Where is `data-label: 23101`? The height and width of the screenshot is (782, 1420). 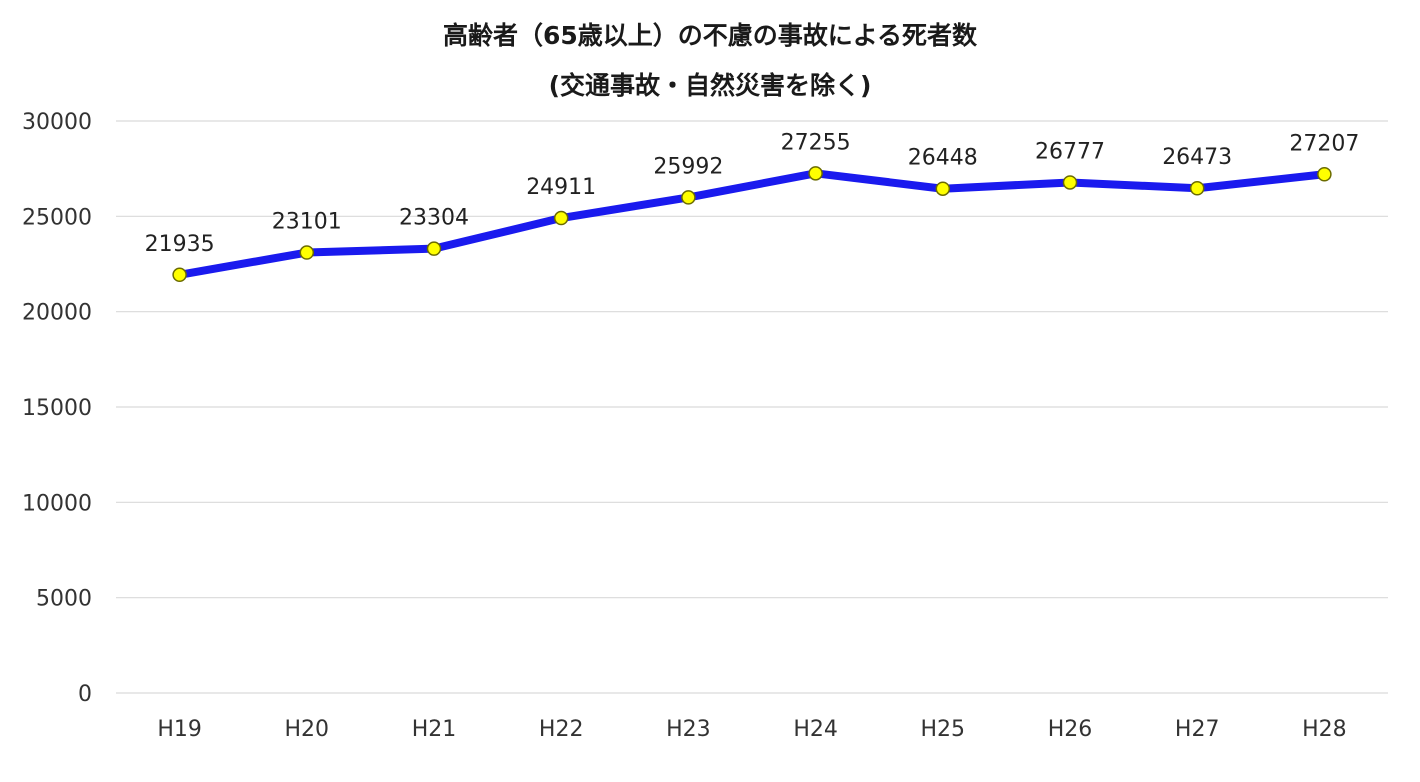
data-label: 23101 is located at coordinates (307, 222).